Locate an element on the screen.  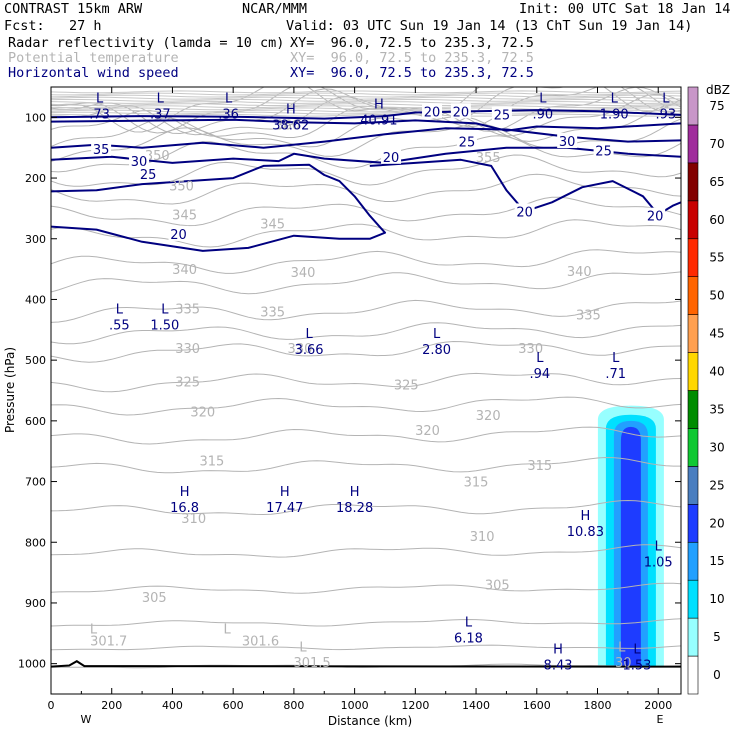
wind-extremum-value: .55 is located at coordinates (119, 326).